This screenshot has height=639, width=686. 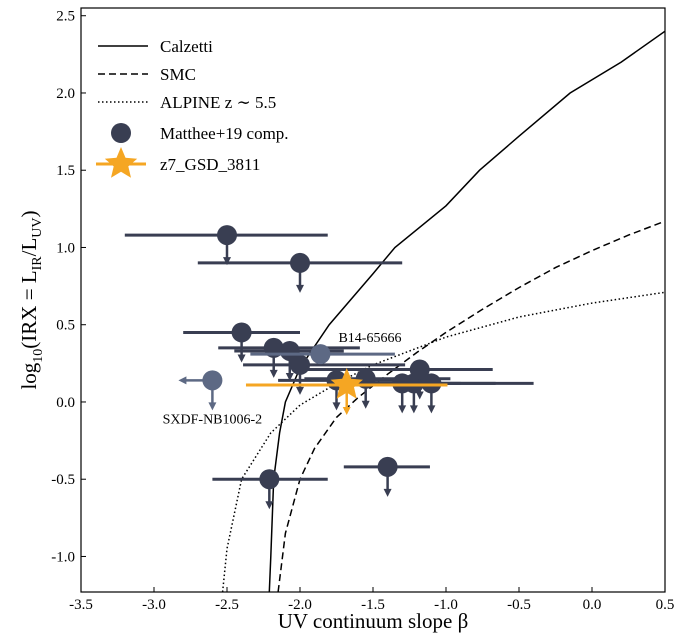 What do you see at coordinates (210, 164) in the screenshot?
I see `legend-label: z7_GSD_3811` at bounding box center [210, 164].